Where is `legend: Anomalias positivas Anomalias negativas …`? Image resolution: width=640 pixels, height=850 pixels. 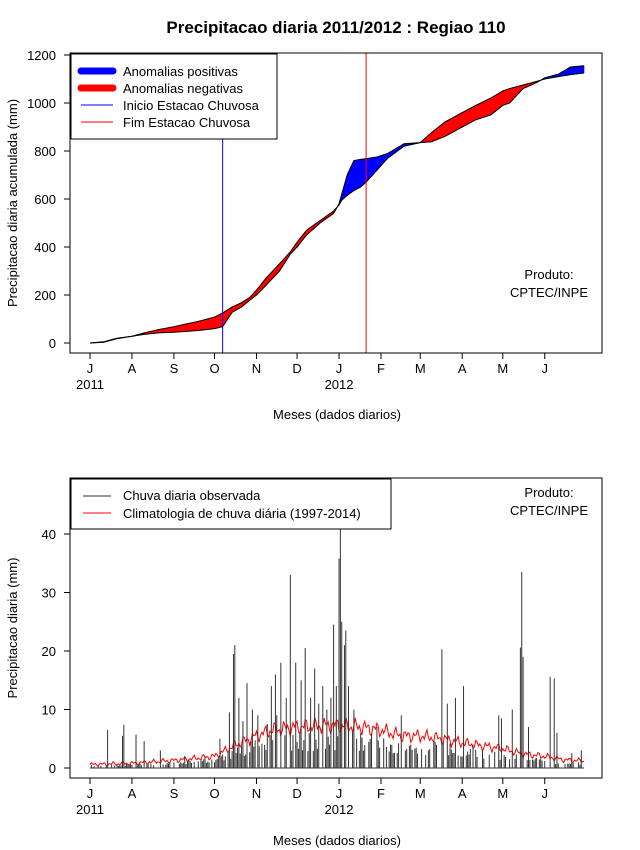
legend: Anomalias positivas Anomalias negativas … is located at coordinates (174, 96).